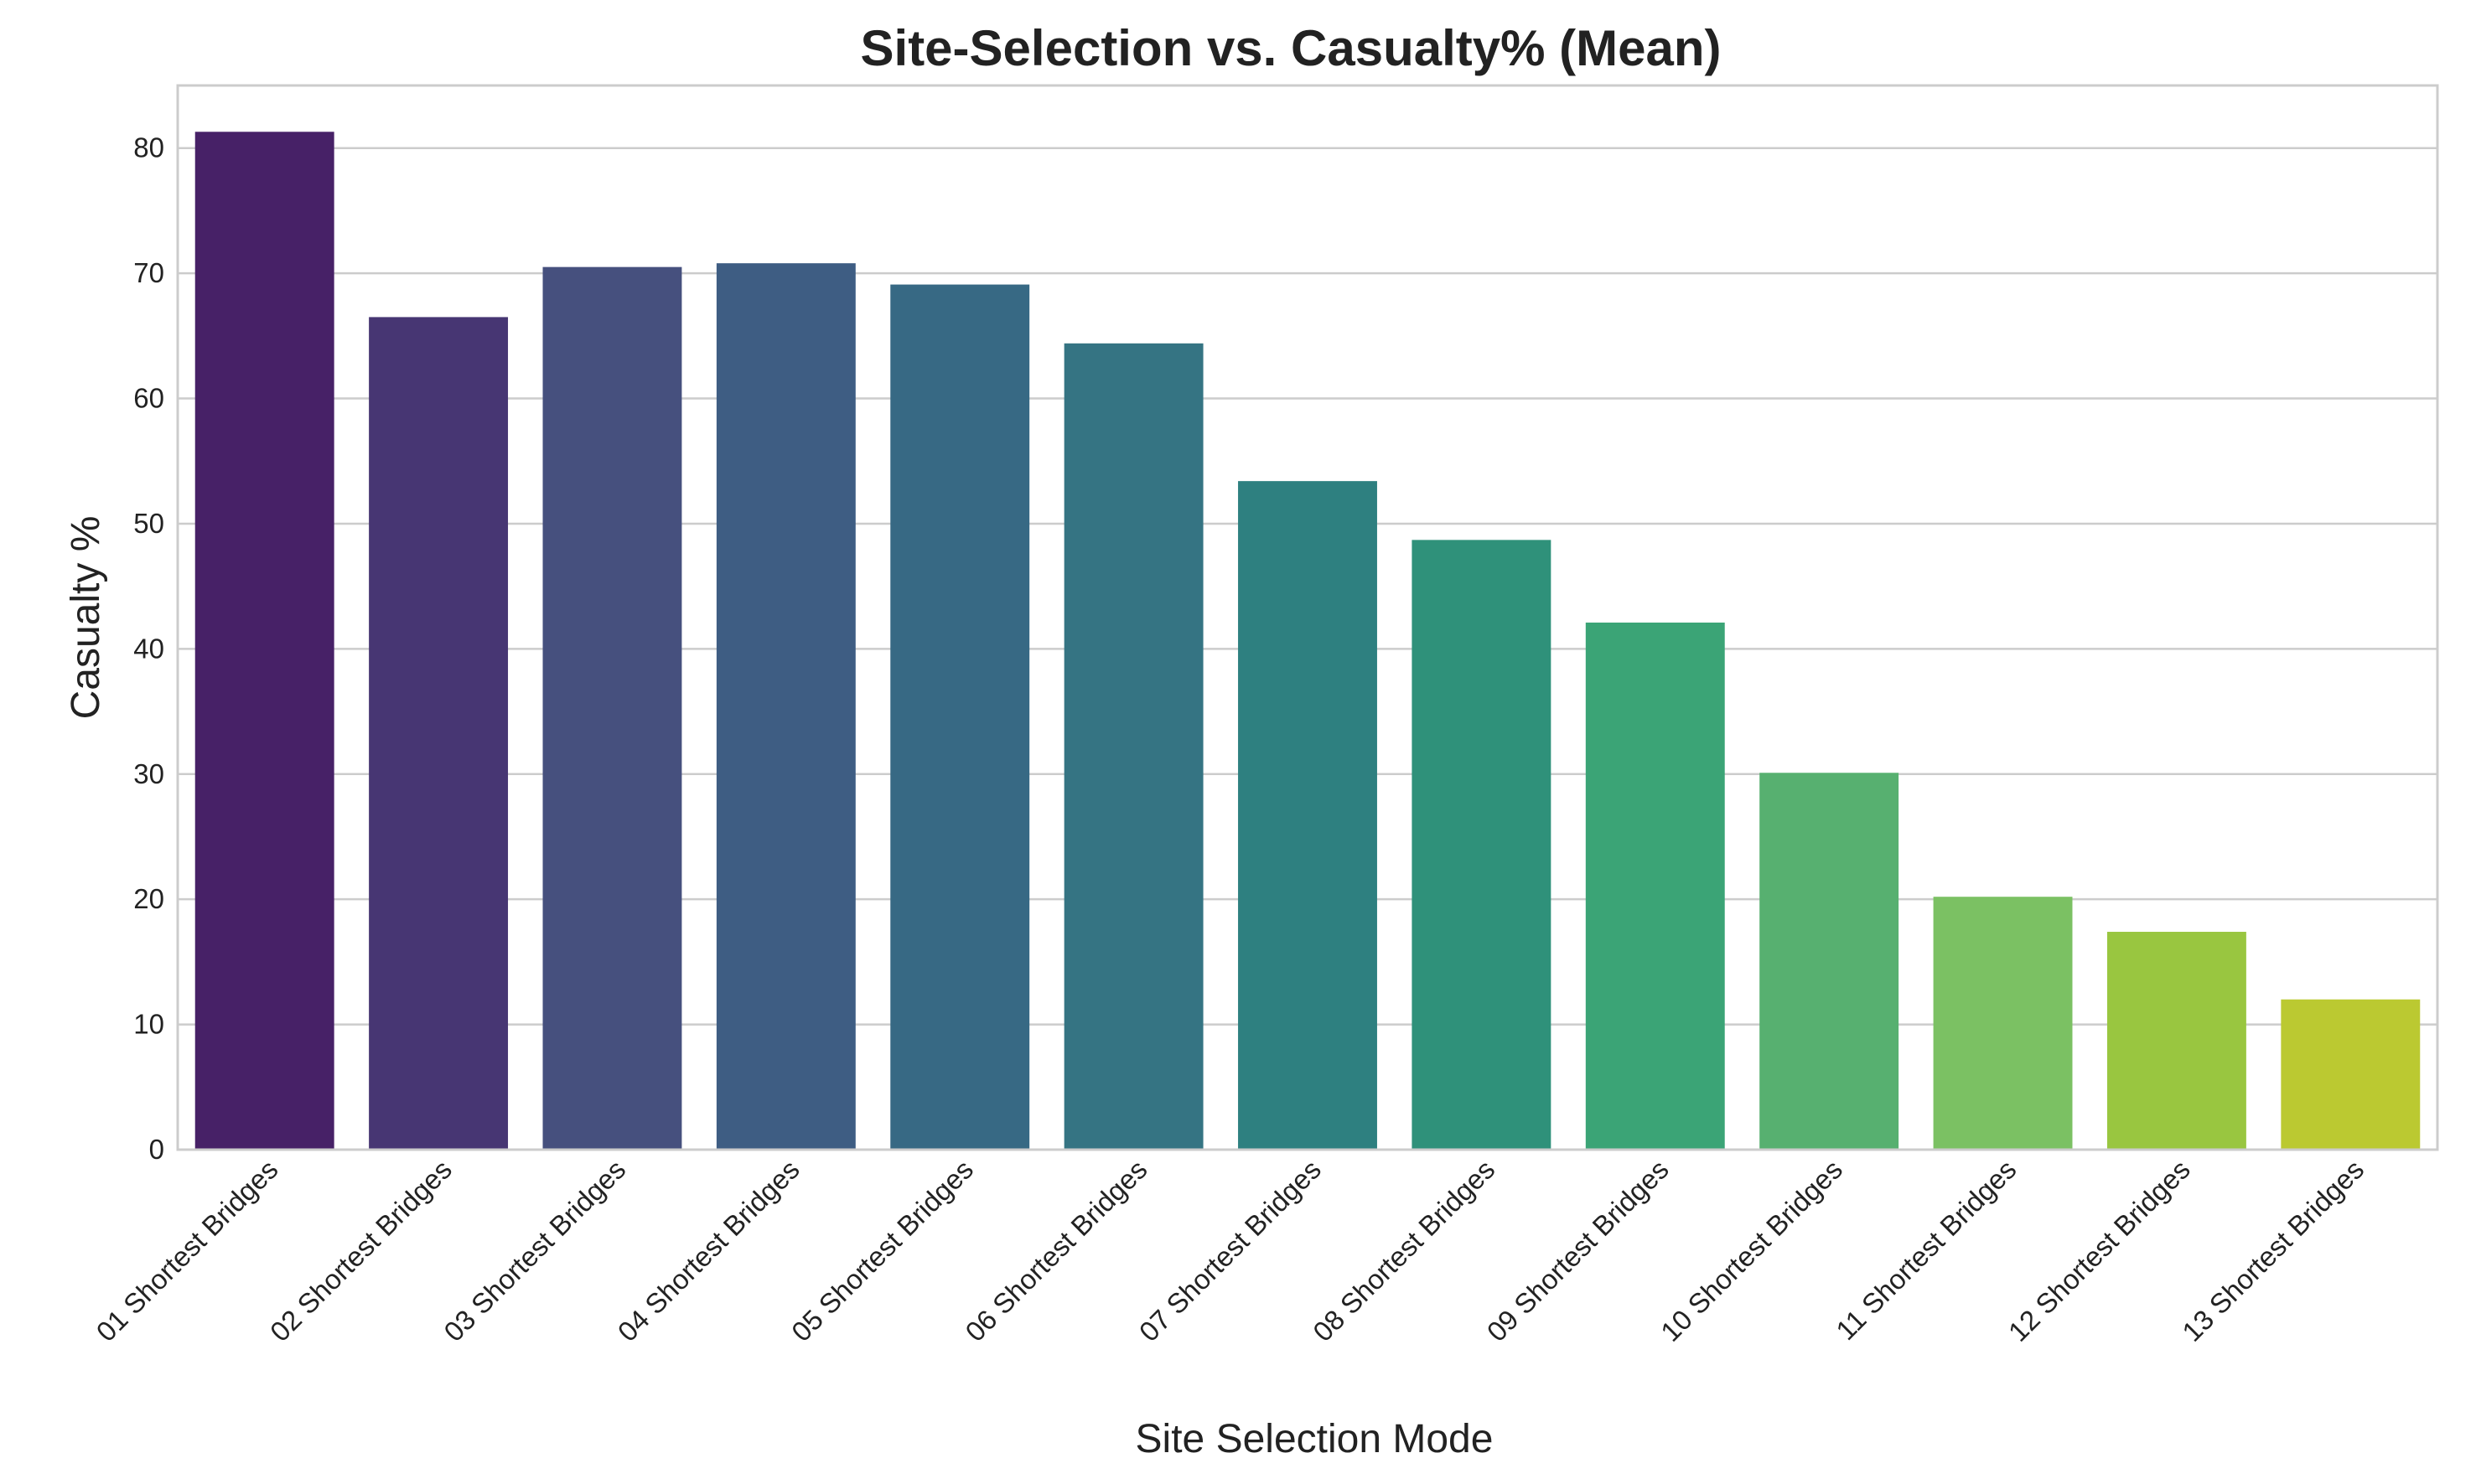  Describe the element at coordinates (148, 398) in the screenshot. I see `y-tick-label: 60` at that location.